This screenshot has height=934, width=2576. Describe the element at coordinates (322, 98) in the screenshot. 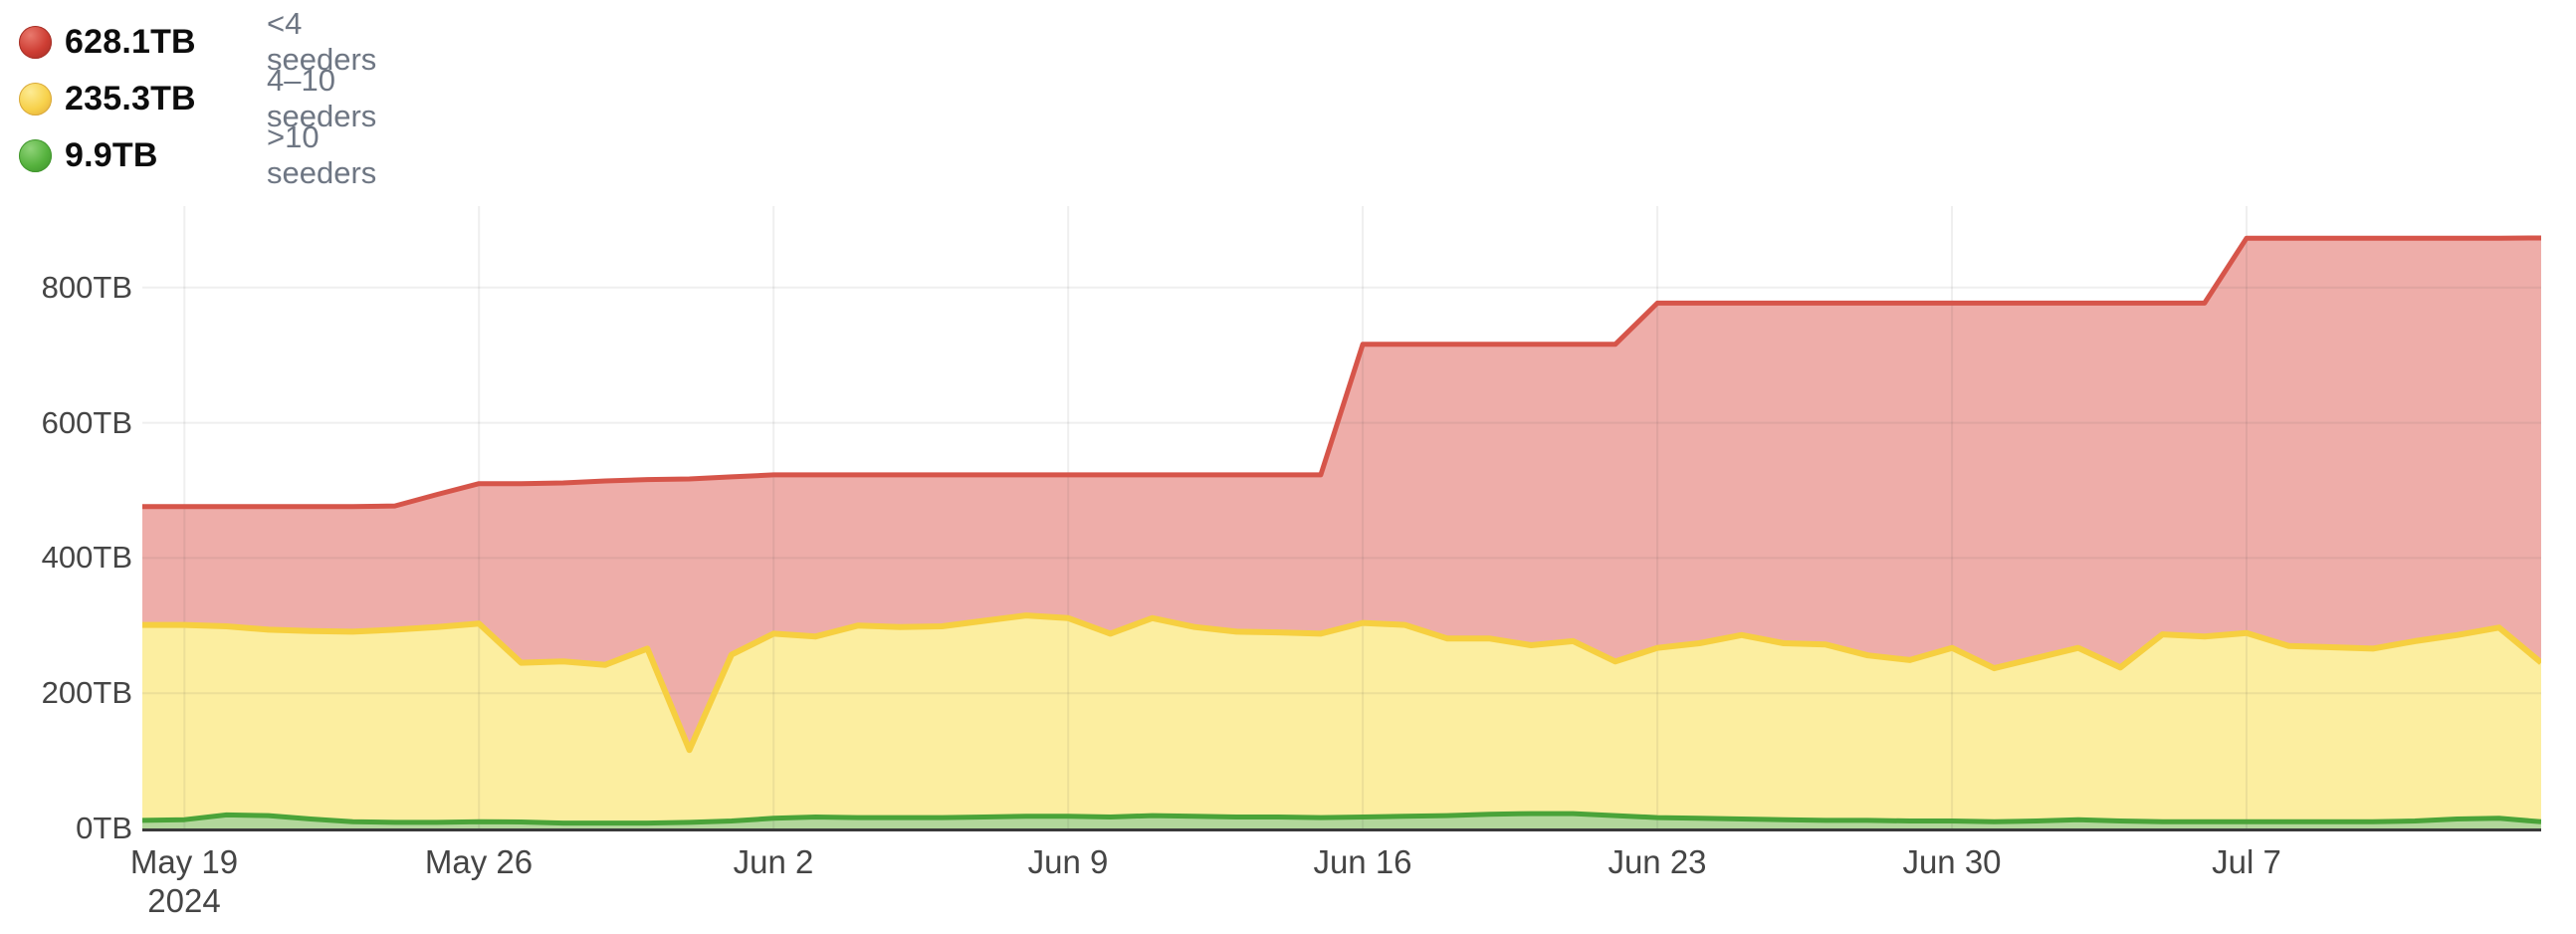

I see `legend-label: 4–10 seeders` at that location.